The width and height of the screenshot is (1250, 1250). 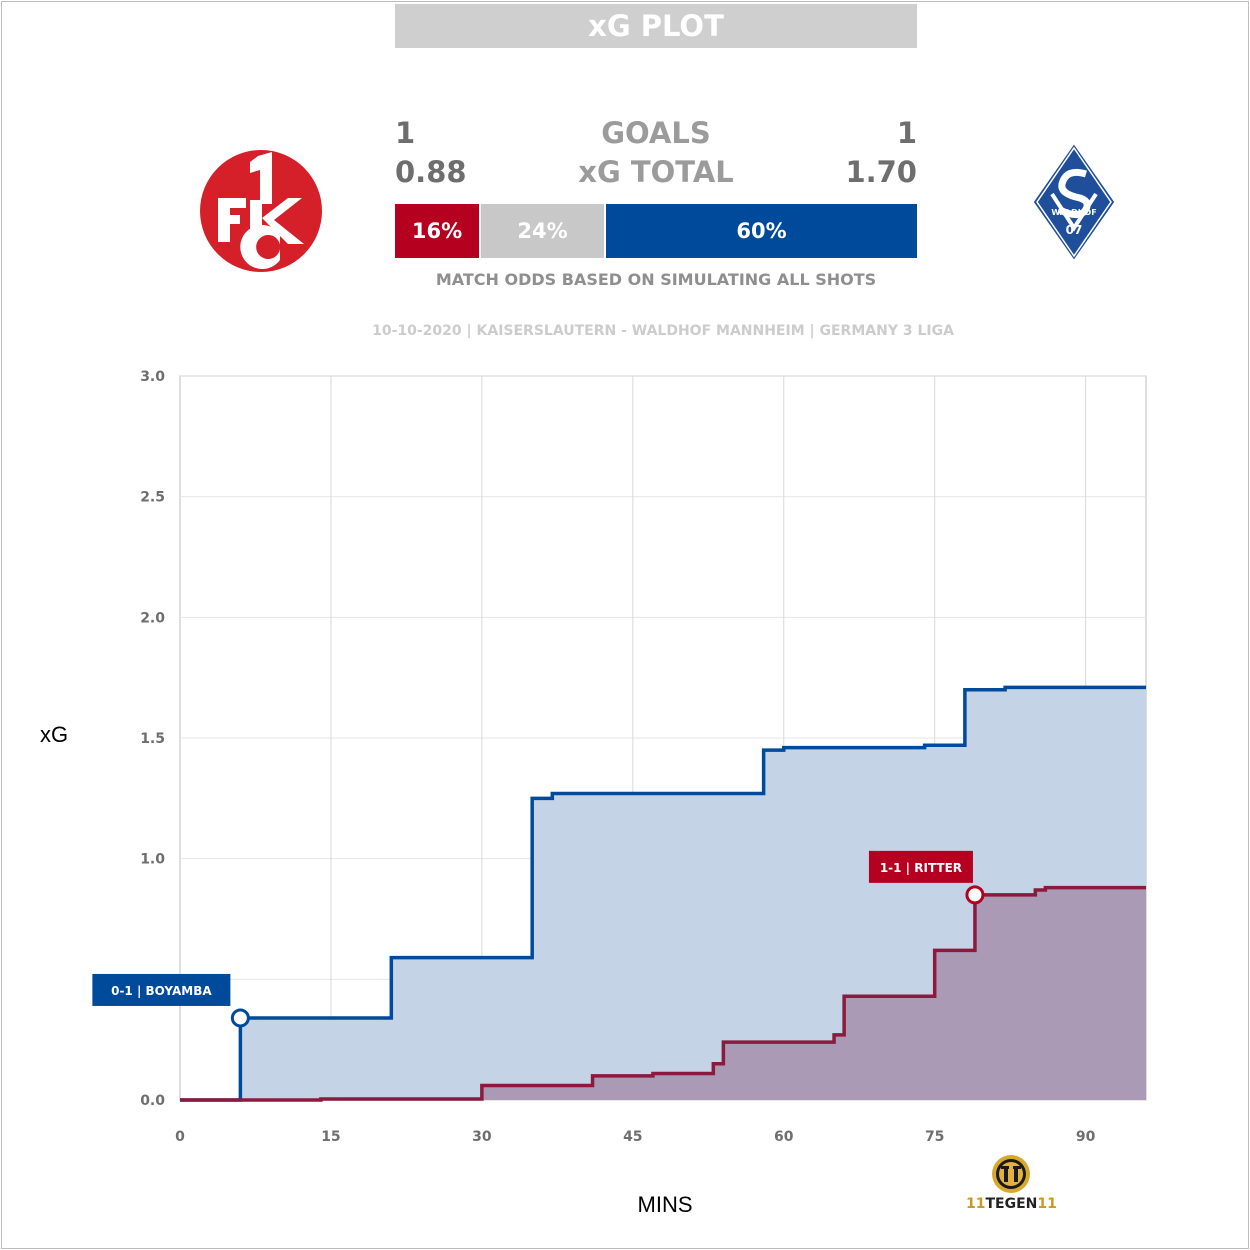 I want to click on brand-text-mid: TEGEN, so click(x=1011, y=1204).